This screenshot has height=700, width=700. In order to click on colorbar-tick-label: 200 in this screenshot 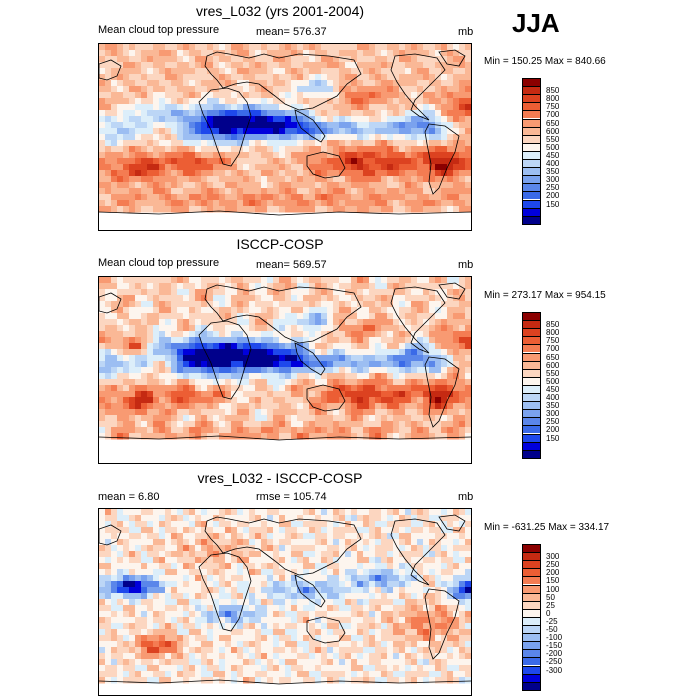, I will do `click(553, 430)`.